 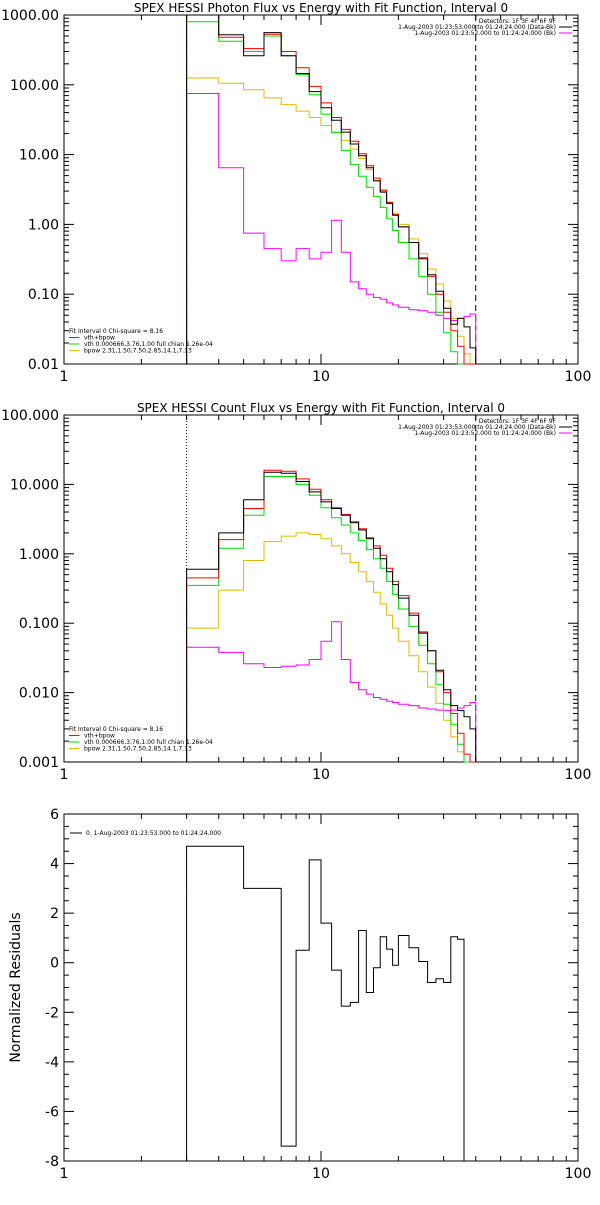 I want to click on panel1-series-background, so click(x=331, y=228).